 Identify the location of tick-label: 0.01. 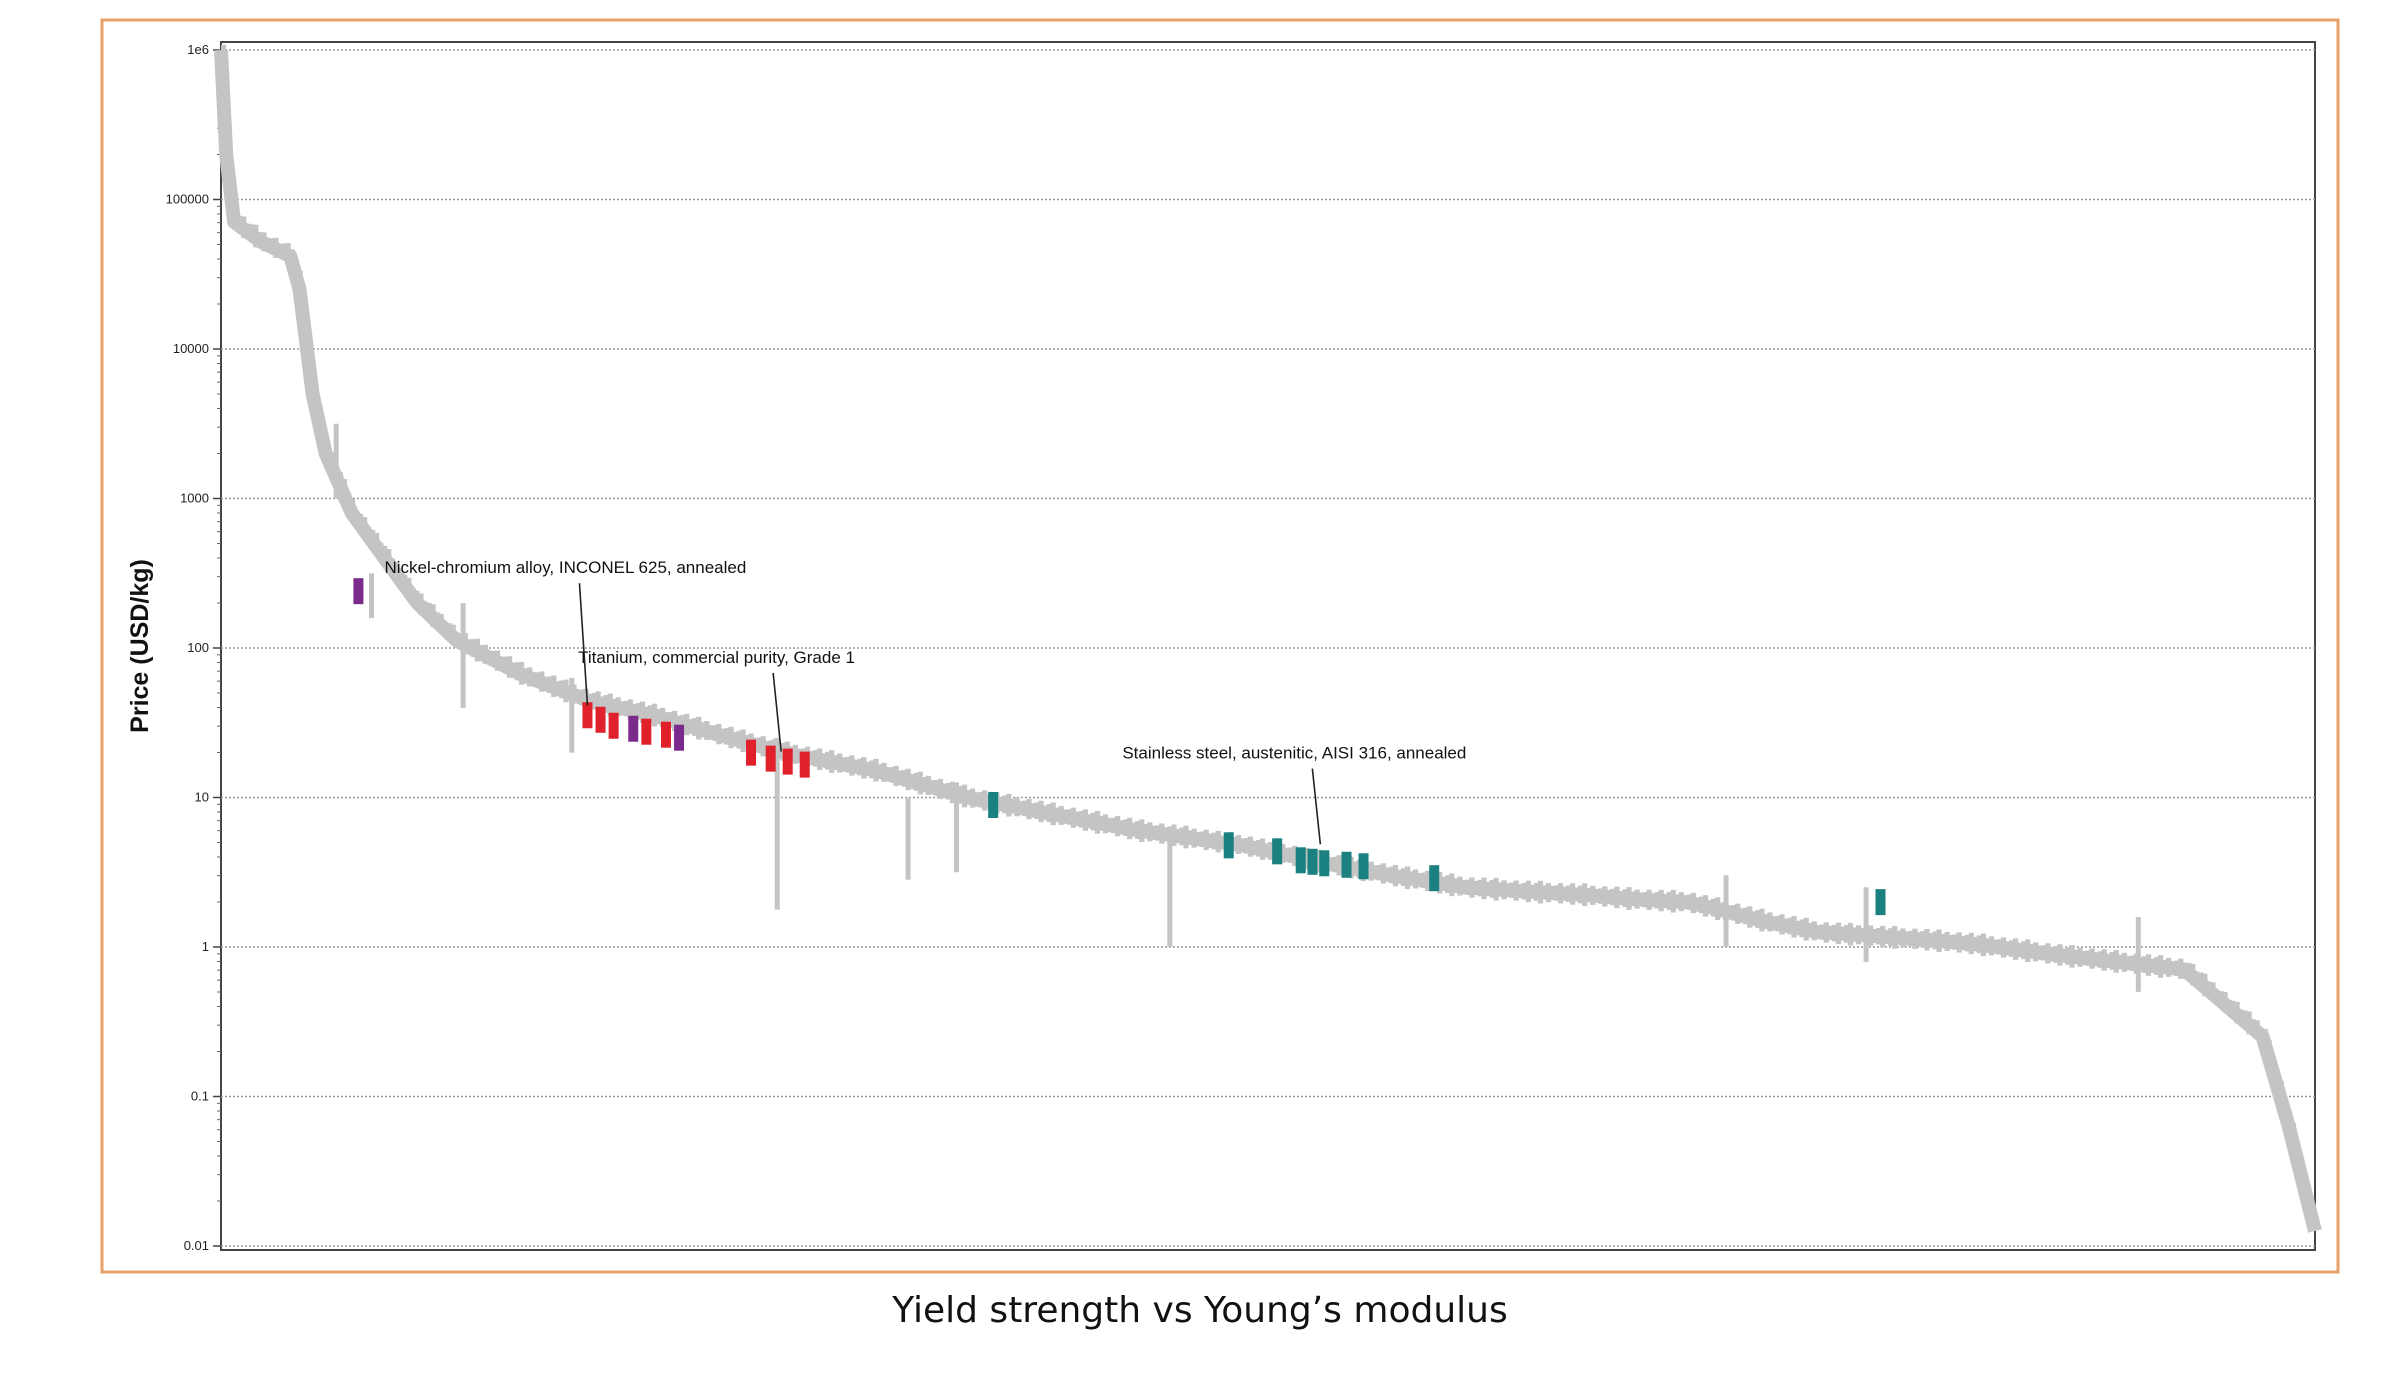
(196, 1245).